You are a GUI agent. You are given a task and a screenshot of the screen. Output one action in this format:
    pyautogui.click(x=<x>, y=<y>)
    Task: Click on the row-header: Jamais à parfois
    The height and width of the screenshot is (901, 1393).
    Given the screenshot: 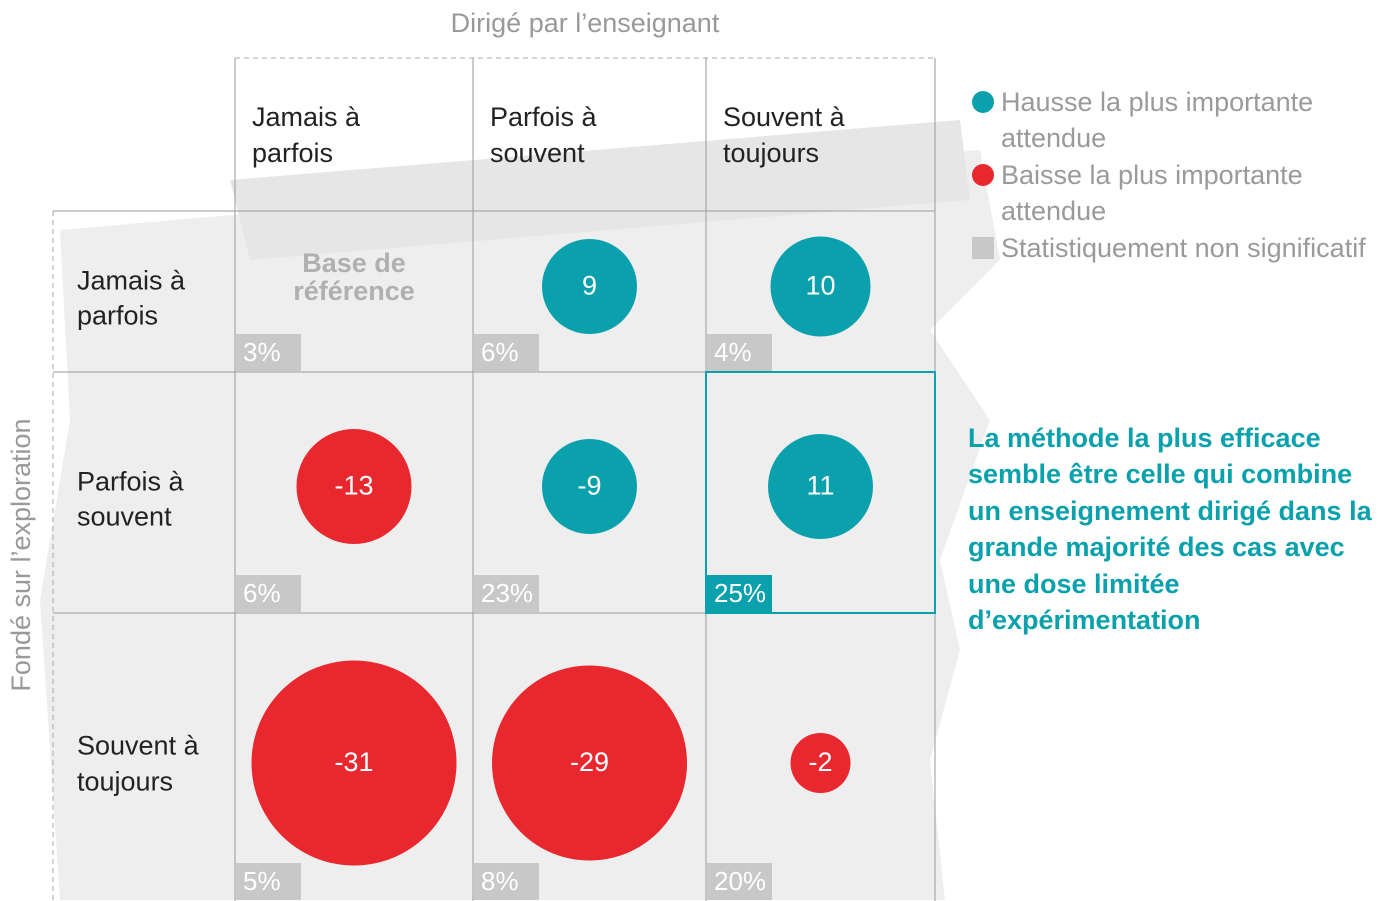 What is the action you would take?
    pyautogui.click(x=131, y=297)
    